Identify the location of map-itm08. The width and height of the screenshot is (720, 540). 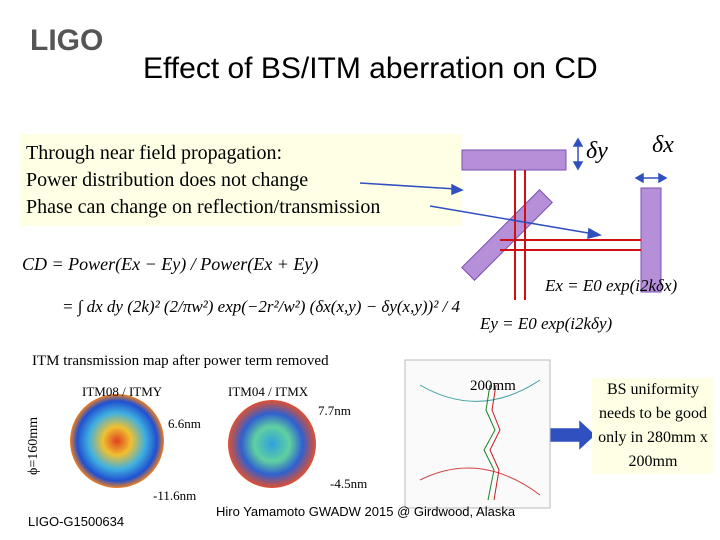
(117, 441).